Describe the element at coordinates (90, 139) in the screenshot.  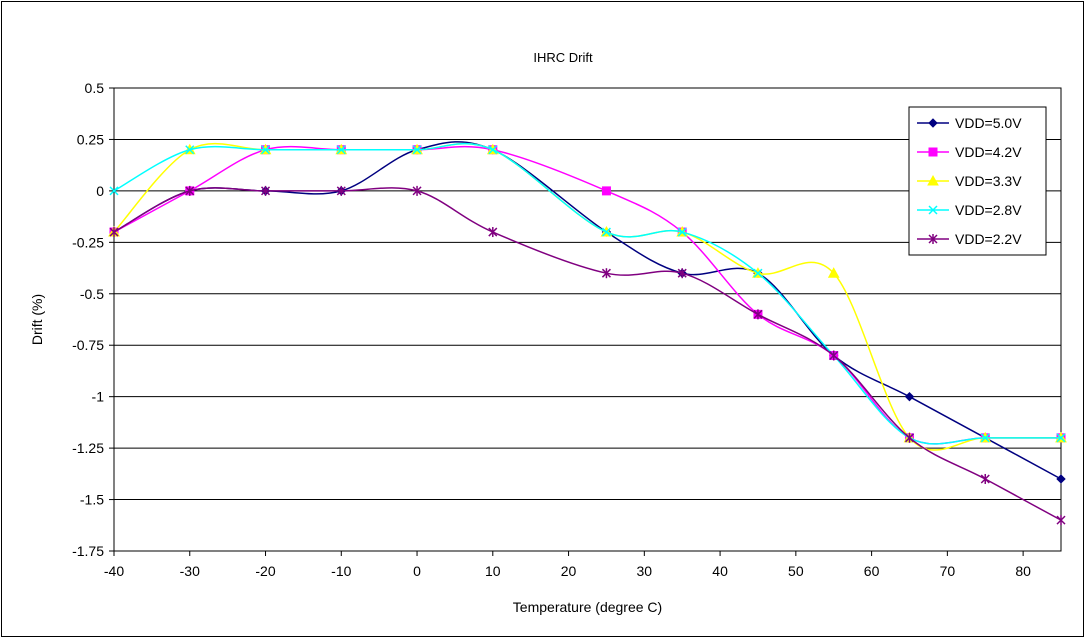
I see `y-tick-label: 0.25` at that location.